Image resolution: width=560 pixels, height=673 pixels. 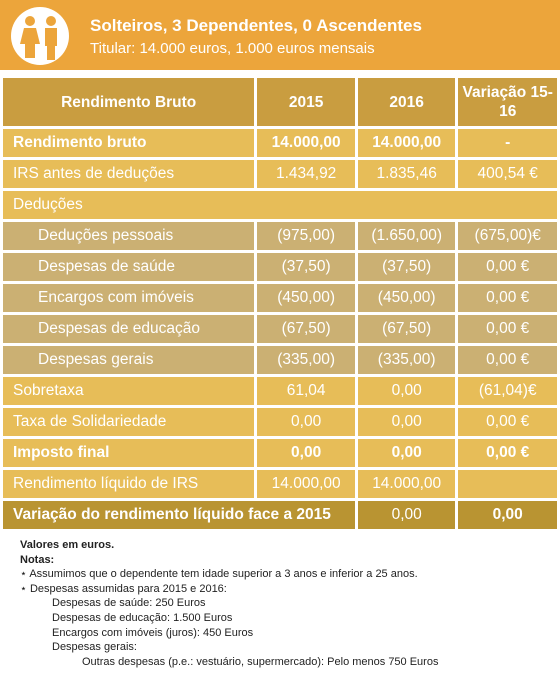 I want to click on row-label: Rendimento líquido de IRS, so click(x=129, y=484).